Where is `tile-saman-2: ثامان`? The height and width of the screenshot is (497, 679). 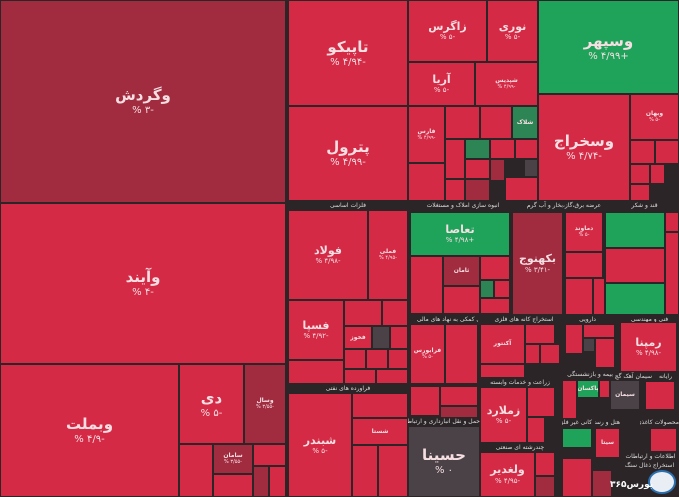
tile-saman-2: ثامان is located at coordinates (461, 271).